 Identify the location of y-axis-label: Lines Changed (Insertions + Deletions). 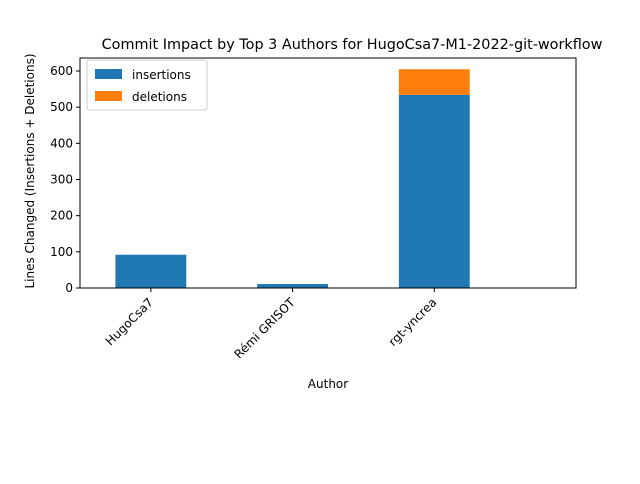
(30, 170).